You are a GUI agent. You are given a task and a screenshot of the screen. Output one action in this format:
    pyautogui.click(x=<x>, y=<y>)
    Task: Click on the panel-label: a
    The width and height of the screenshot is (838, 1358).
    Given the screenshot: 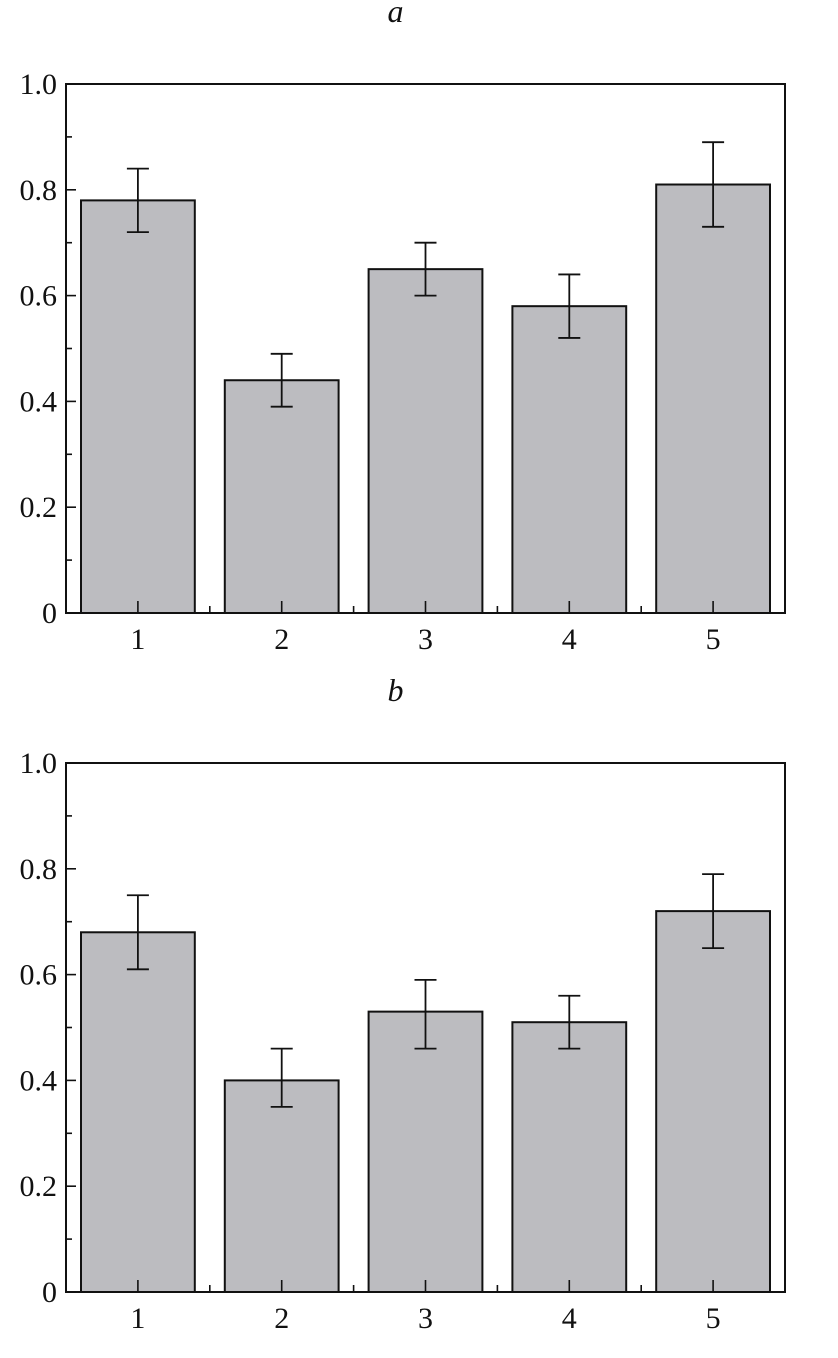 What is the action you would take?
    pyautogui.click(x=396, y=14)
    